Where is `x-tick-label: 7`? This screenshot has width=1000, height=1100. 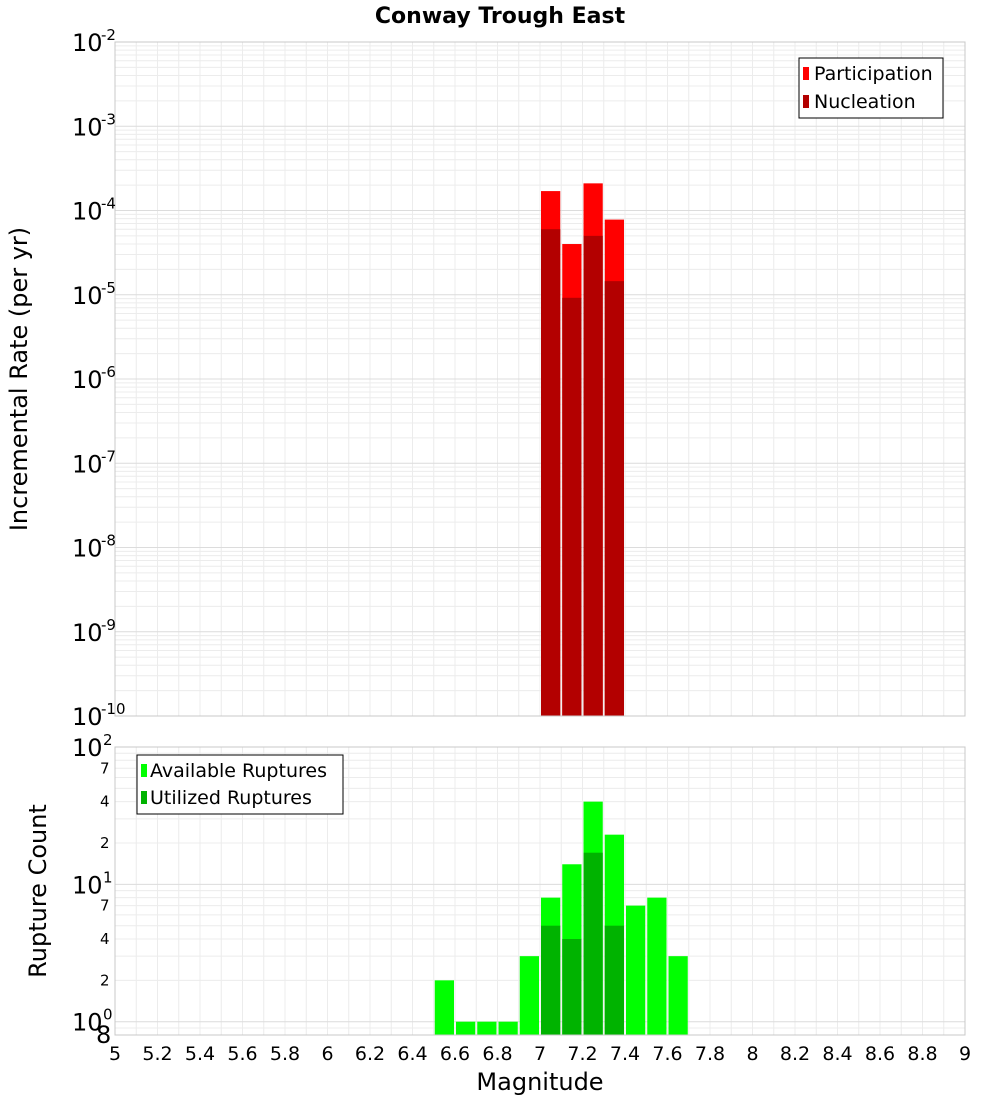 x-tick-label: 7 is located at coordinates (540, 1054).